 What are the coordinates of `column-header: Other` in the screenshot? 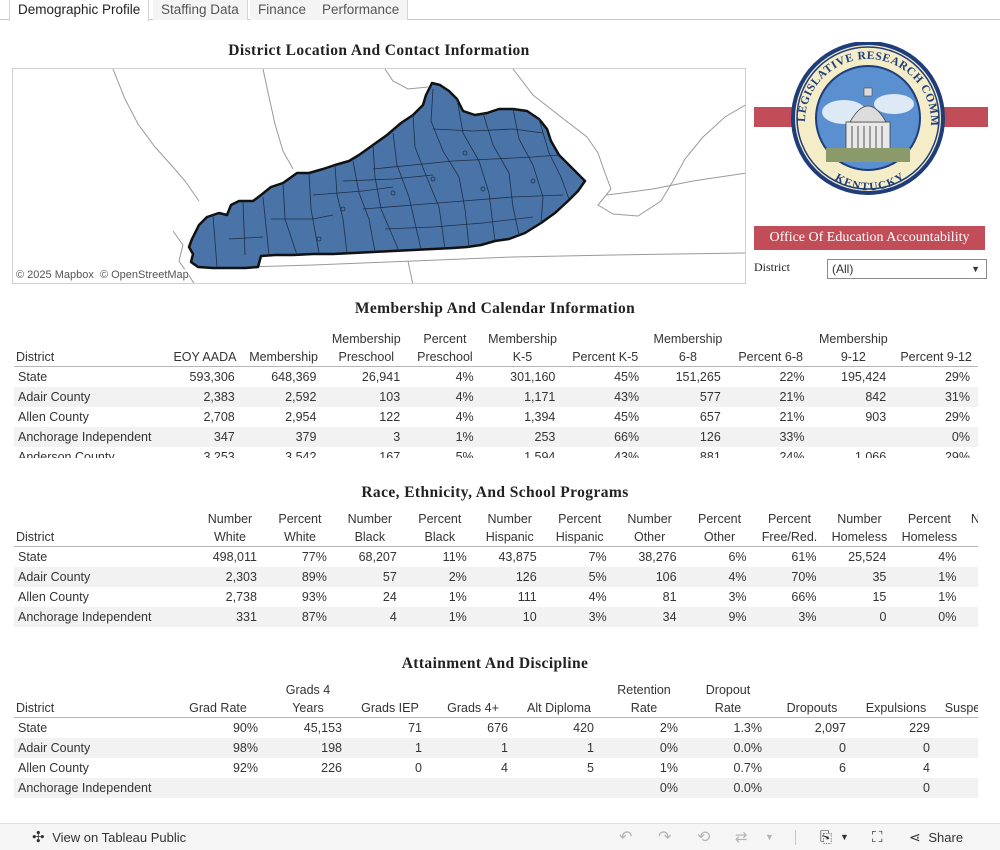 It's located at (719, 537).